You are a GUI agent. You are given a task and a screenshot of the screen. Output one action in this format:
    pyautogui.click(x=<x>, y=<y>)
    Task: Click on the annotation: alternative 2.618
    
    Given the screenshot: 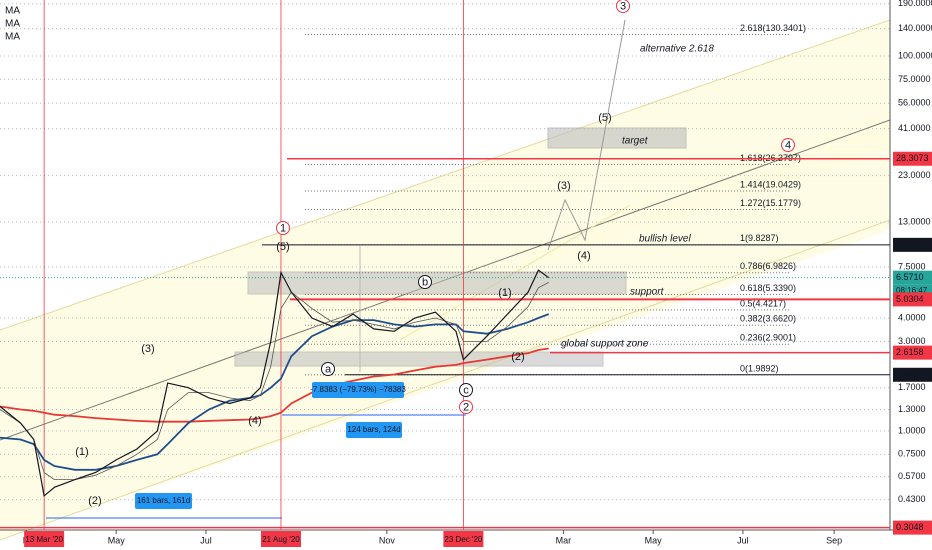 What is the action you would take?
    pyautogui.click(x=677, y=49)
    